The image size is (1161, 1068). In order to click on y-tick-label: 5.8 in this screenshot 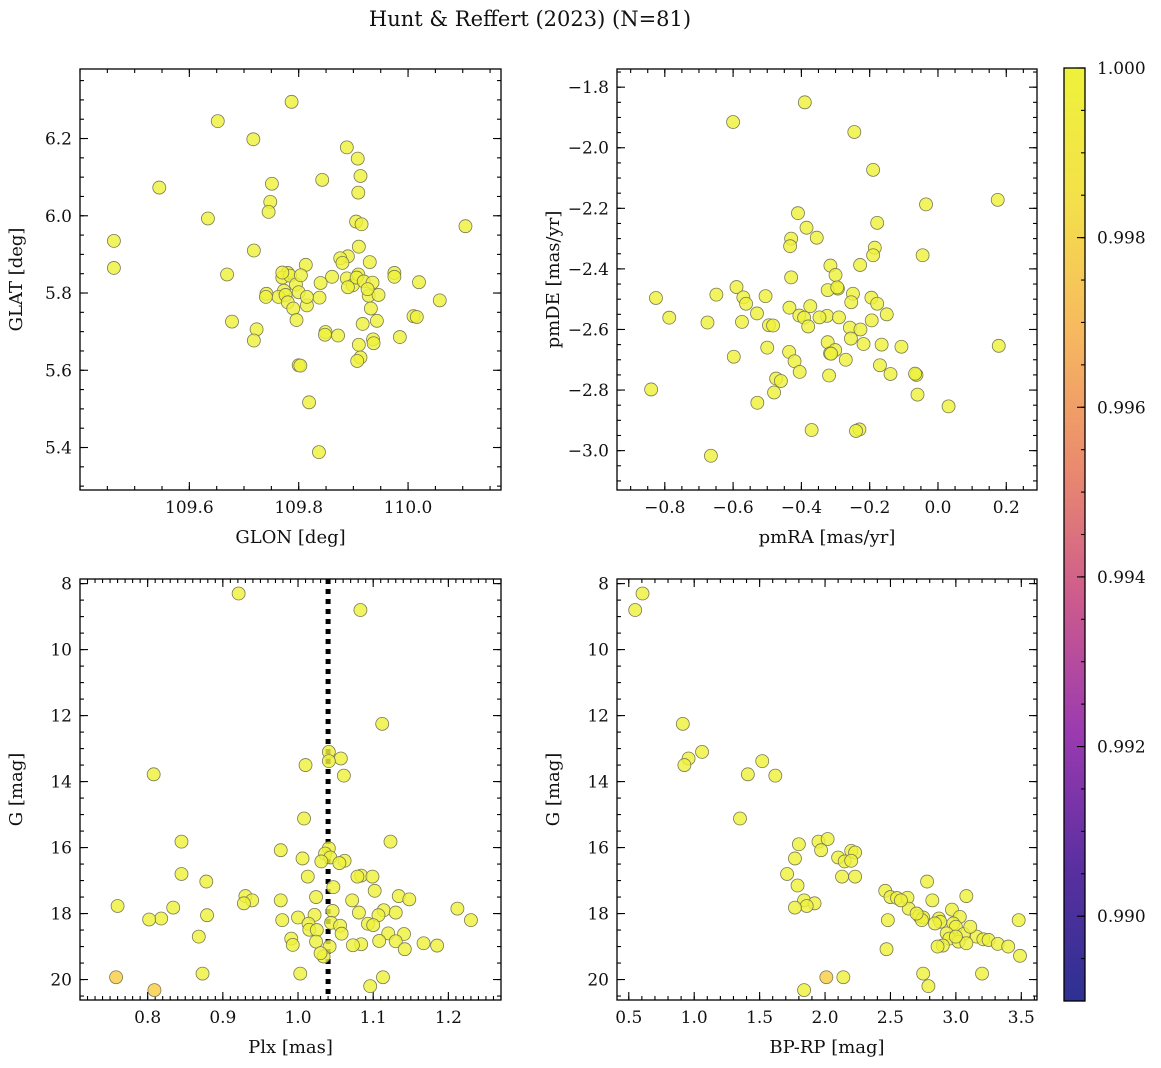, I will do `click(58, 294)`.